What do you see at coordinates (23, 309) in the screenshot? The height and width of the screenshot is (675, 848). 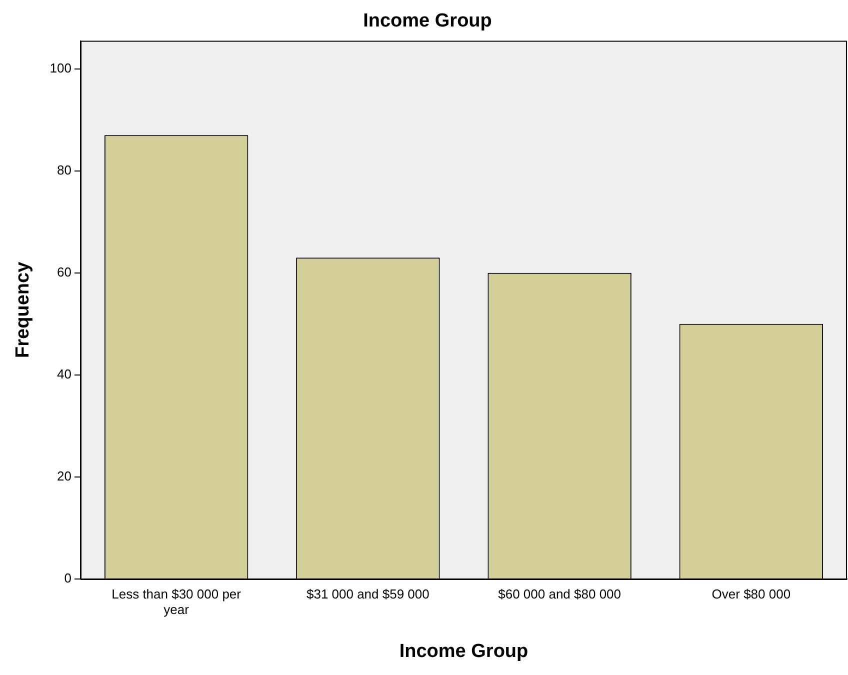 I see `y-axis-title: Frequency` at bounding box center [23, 309].